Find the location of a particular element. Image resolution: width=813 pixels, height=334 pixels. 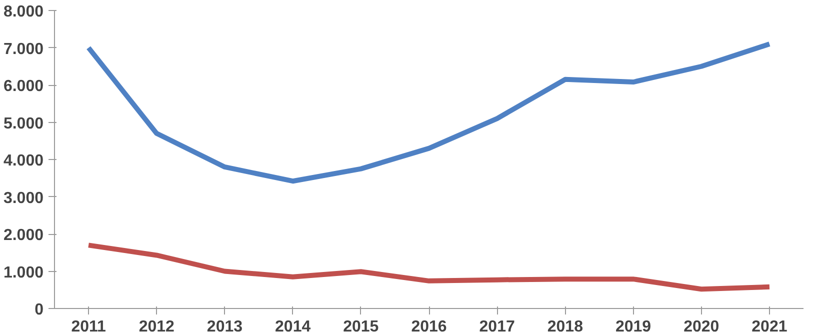

y-tick-label: 7.000 is located at coordinates (23, 49).